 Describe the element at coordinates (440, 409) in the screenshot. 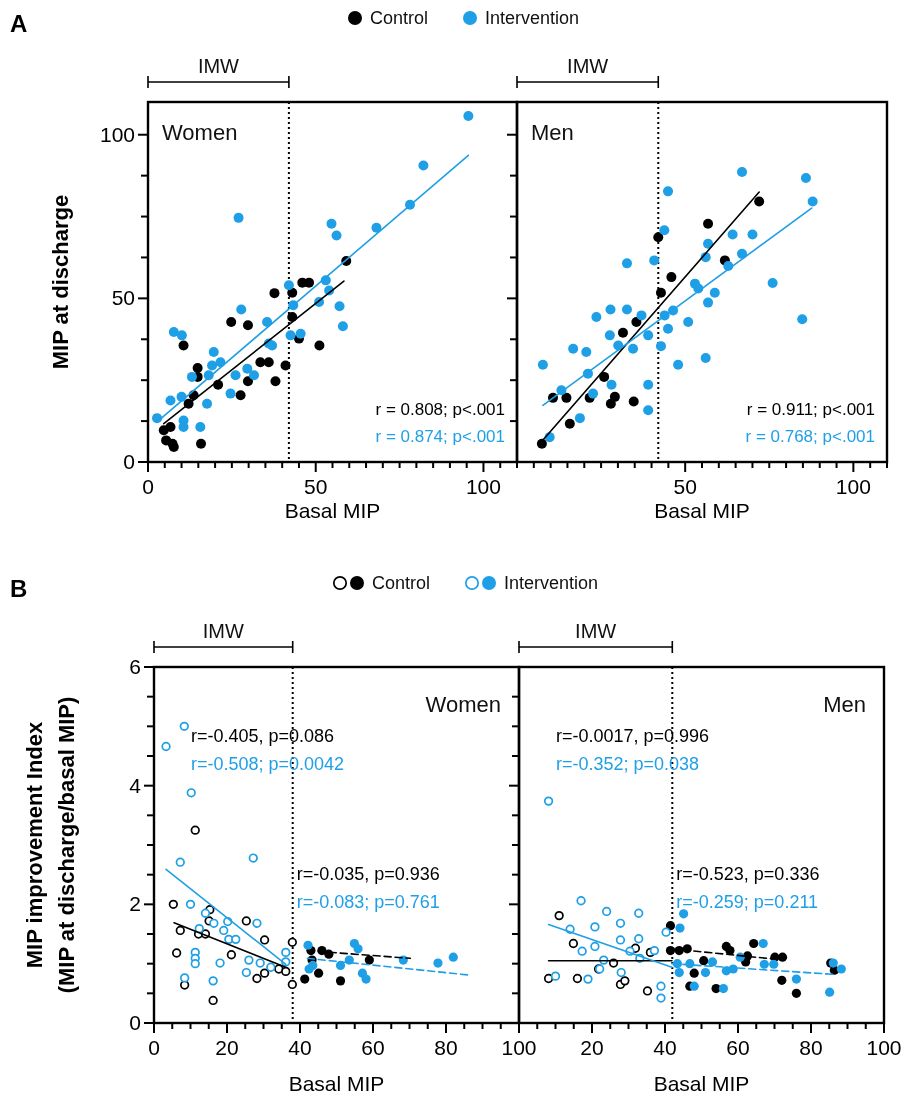

I see `annotation: r = 0.808; p<.001` at that location.